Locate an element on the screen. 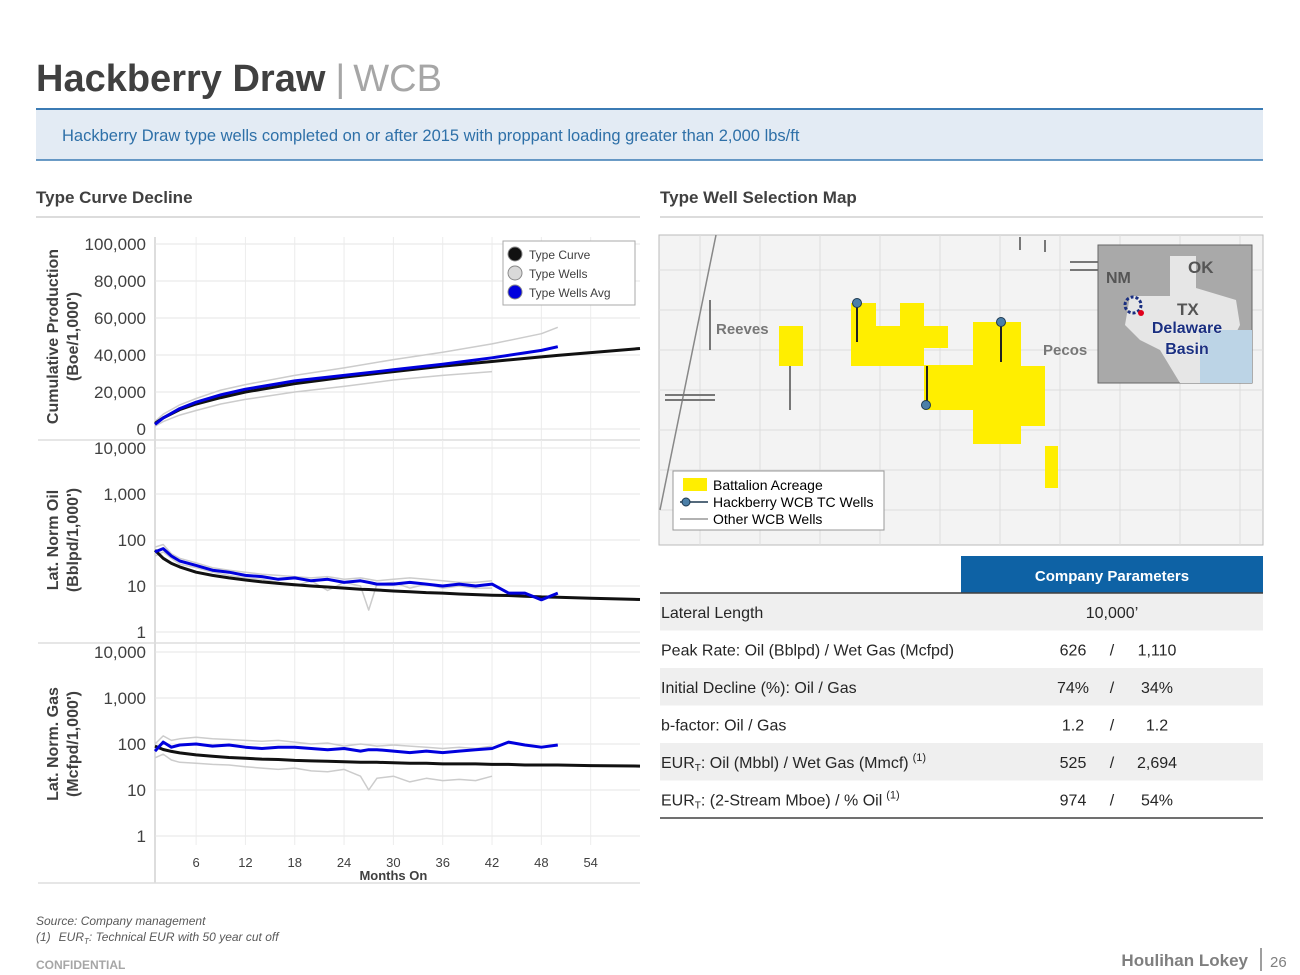 Image resolution: width=1300 pixels, height=975 pixels. banner-bg is located at coordinates (649, 135).